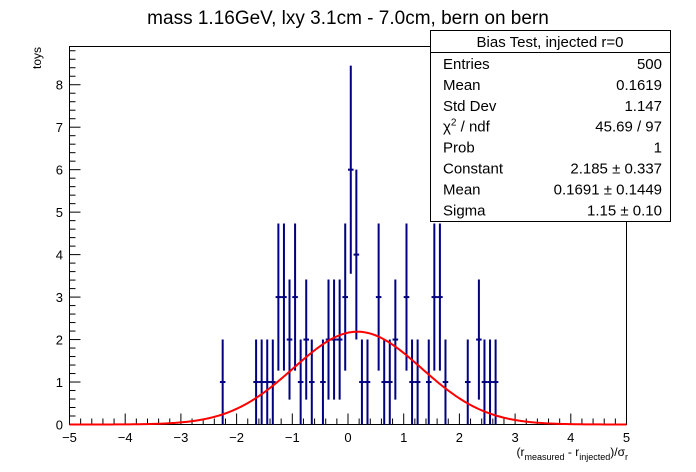  What do you see at coordinates (347, 437) in the screenshot?
I see `x-tick-label: 0` at bounding box center [347, 437].